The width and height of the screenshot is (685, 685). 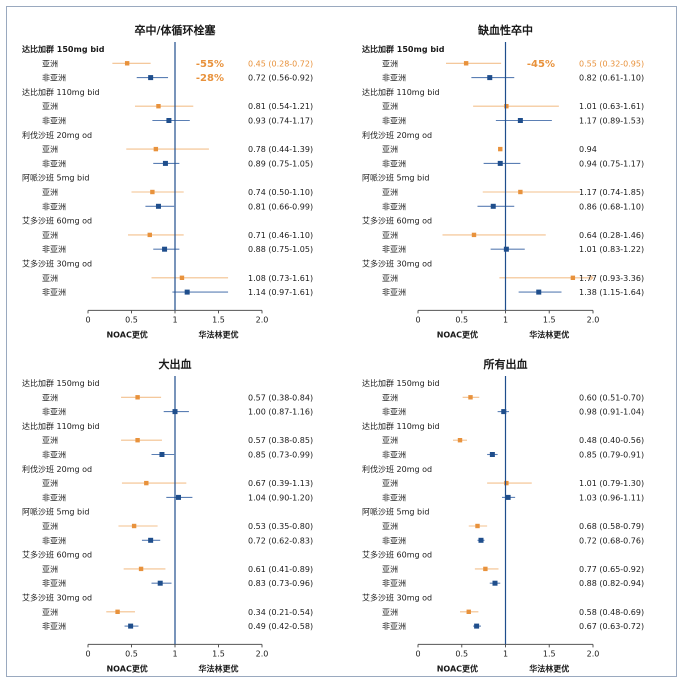 What do you see at coordinates (505, 30) in the screenshot?
I see `panel-title: 缺血性卒中` at bounding box center [505, 30].